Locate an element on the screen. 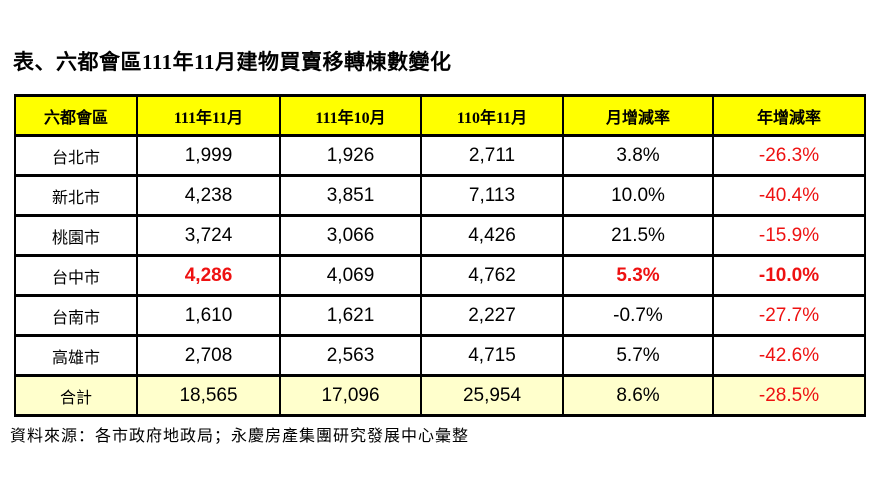 This screenshot has width=890, height=500. previous-month-value: 3,851 is located at coordinates (350, 195).